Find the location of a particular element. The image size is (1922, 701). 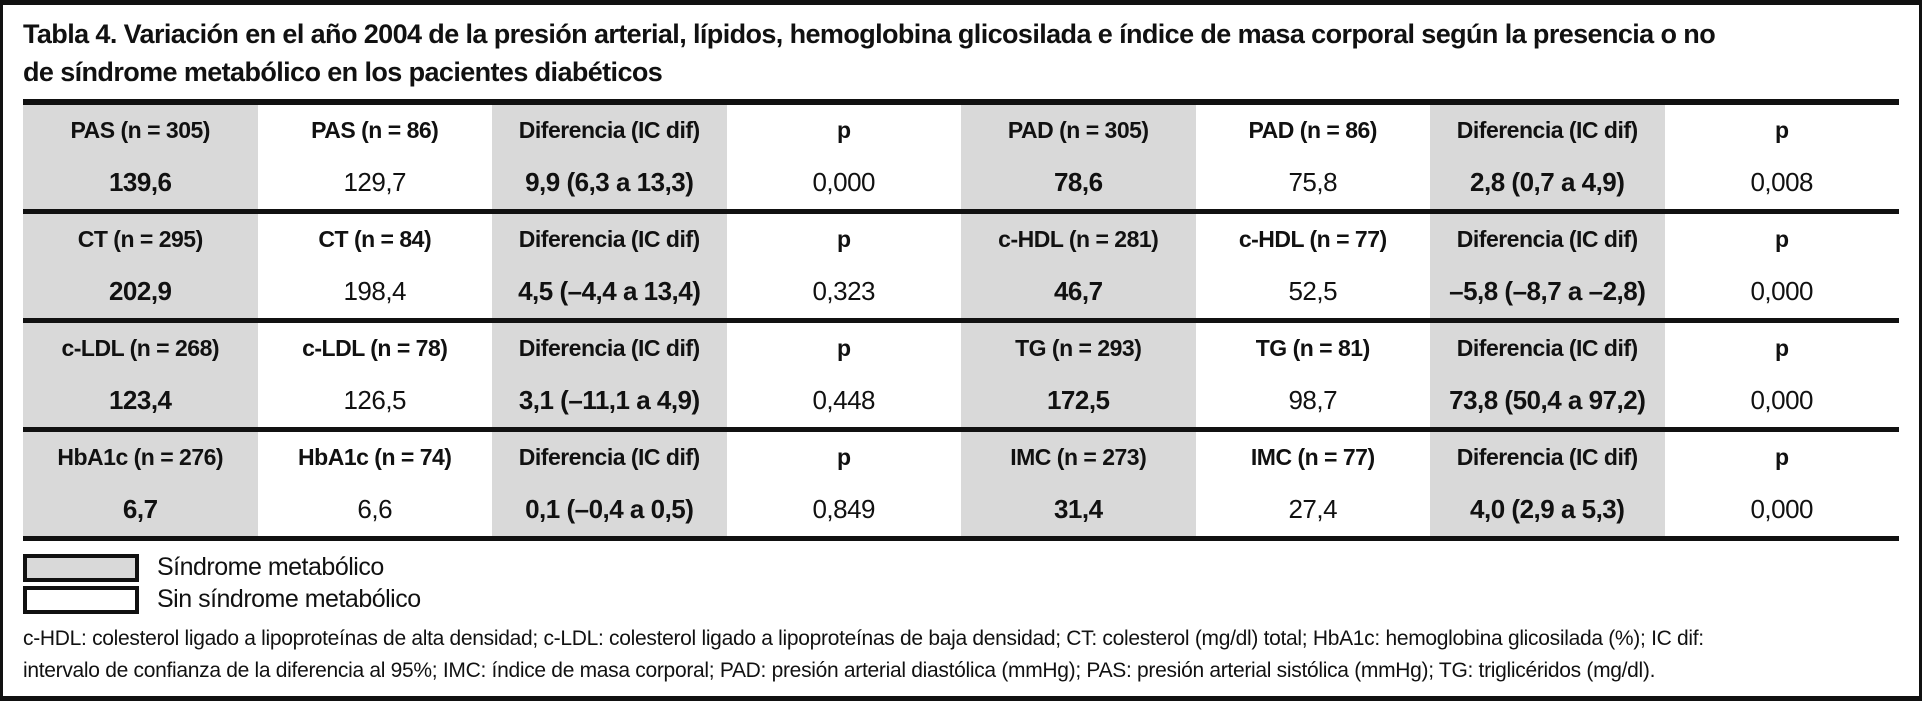

table-header-cell: CT (n = 295) is located at coordinates (140, 239).